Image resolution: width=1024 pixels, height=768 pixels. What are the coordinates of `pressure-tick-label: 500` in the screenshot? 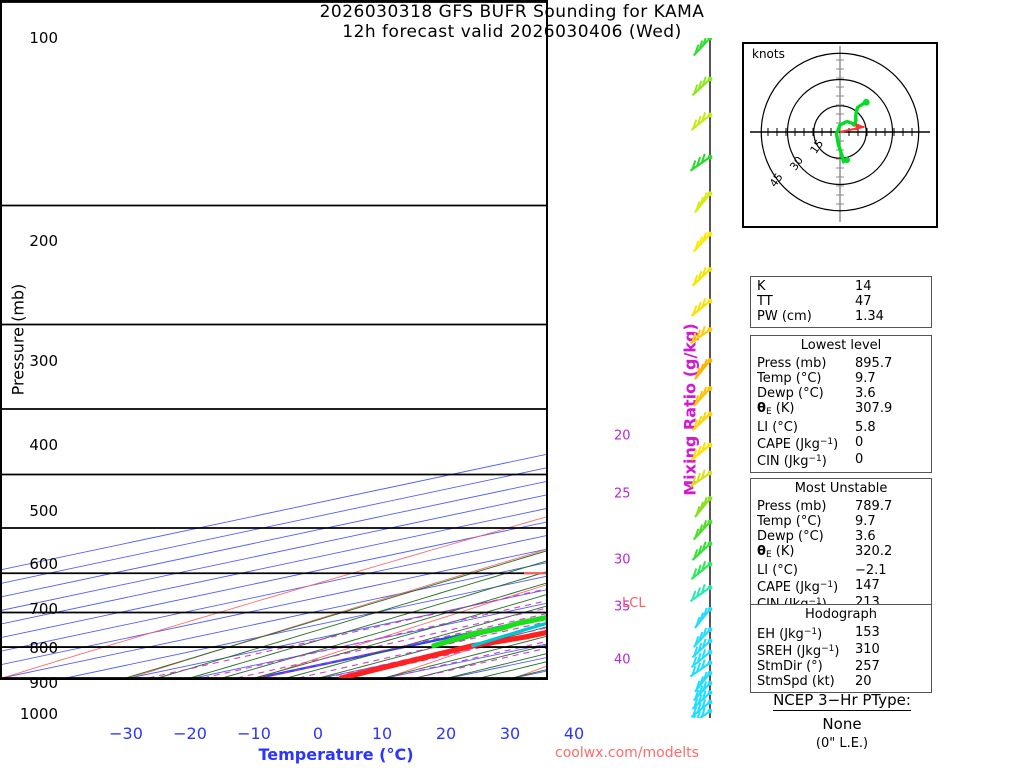 It's located at (43, 510).